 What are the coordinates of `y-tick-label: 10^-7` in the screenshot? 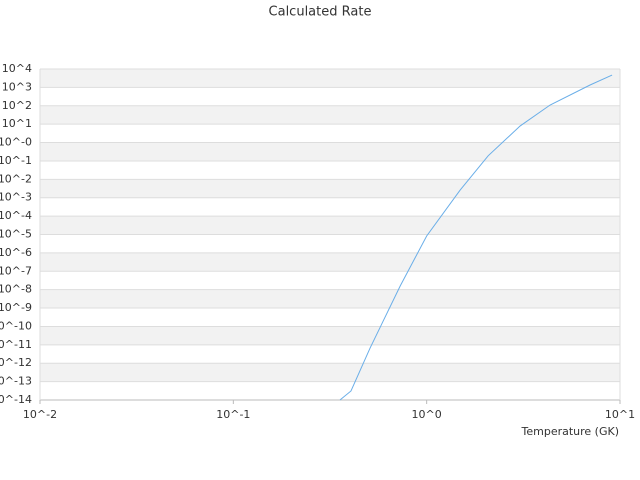 It's located at (16, 270).